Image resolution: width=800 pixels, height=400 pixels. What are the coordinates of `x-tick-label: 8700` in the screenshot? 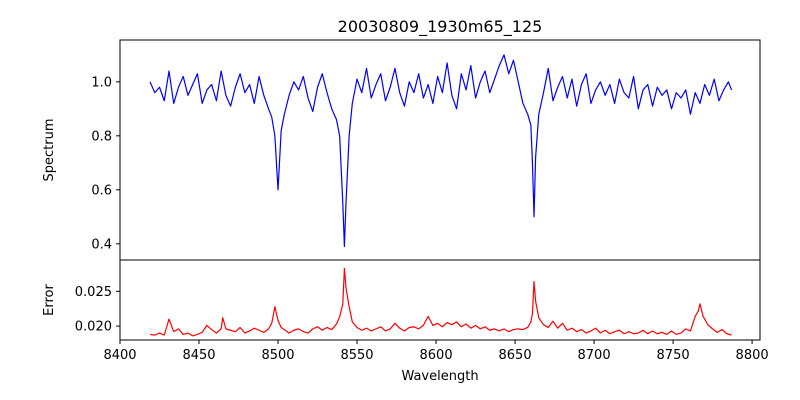 It's located at (594, 355).